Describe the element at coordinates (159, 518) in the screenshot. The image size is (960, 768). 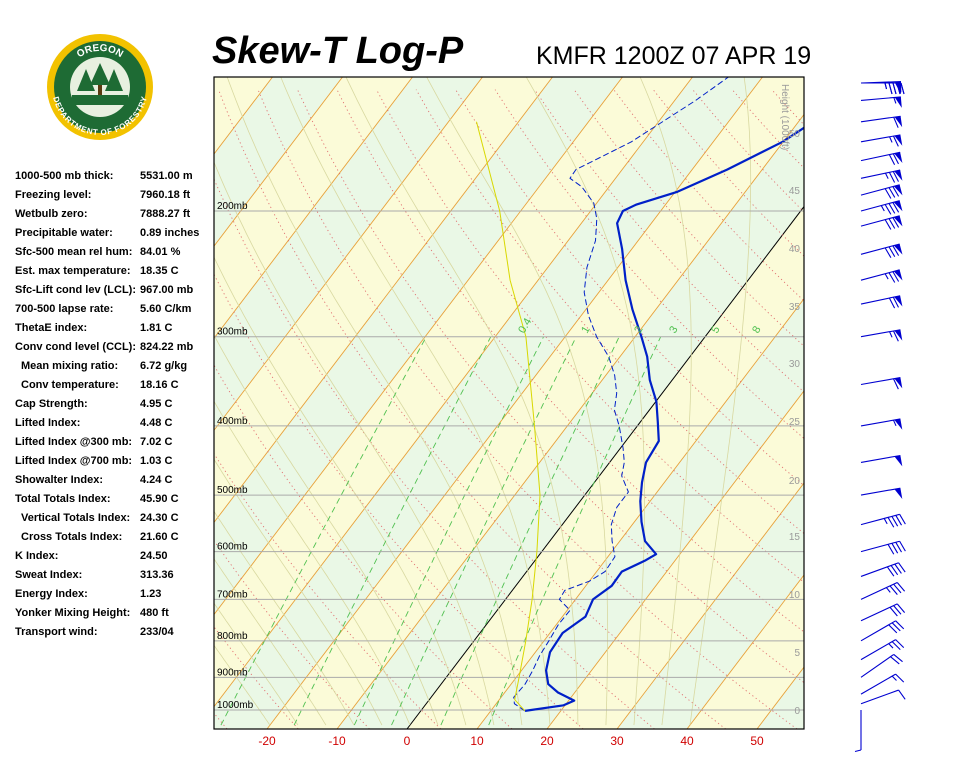
I see `index-value: 24.30 C` at that location.